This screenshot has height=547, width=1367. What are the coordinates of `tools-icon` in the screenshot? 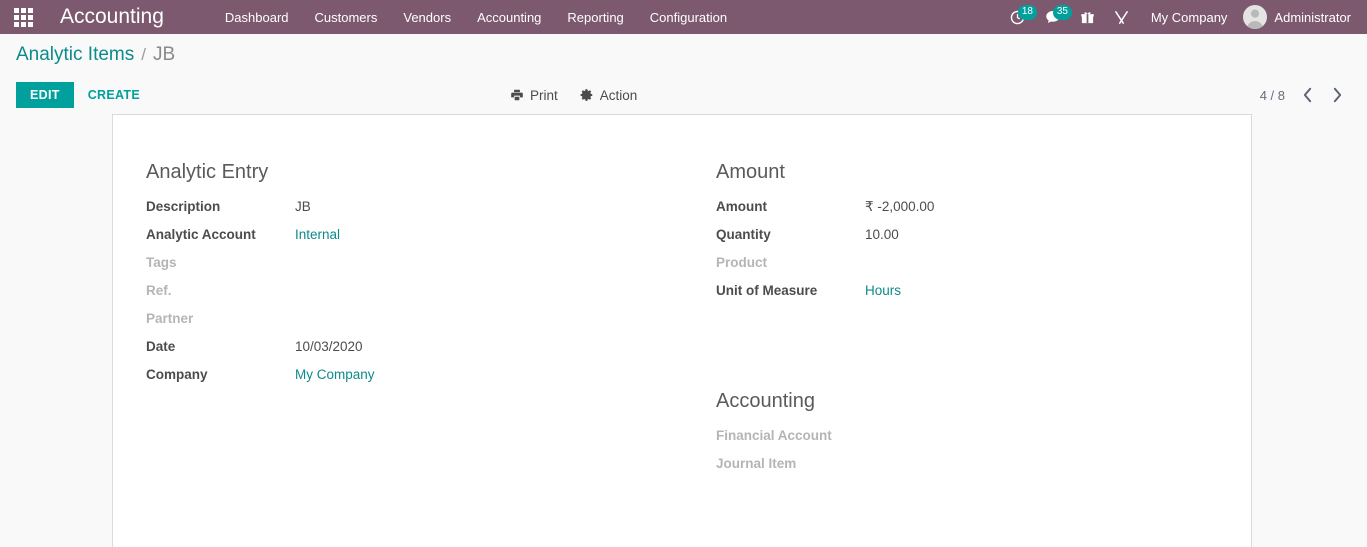 It's located at (1121, 17).